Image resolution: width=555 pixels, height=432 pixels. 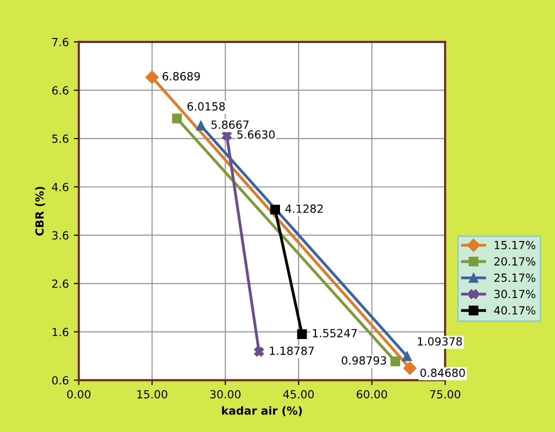 What do you see at coordinates (60, 42) in the screenshot?
I see `y-tick-label: 7.6` at bounding box center [60, 42].